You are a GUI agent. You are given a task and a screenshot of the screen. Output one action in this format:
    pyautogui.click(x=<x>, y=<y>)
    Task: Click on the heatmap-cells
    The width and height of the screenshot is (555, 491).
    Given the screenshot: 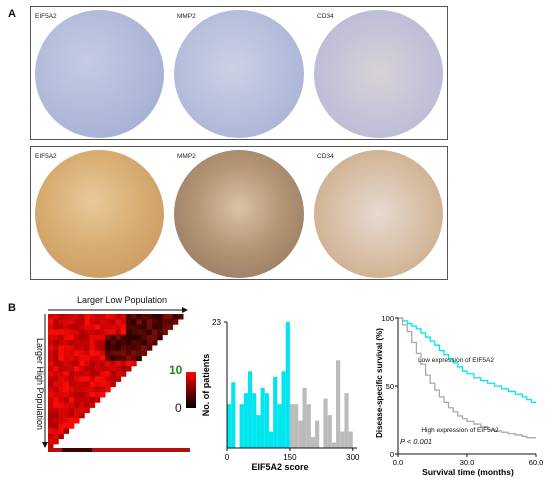 What is the action you would take?
    pyautogui.click(x=116, y=382)
    